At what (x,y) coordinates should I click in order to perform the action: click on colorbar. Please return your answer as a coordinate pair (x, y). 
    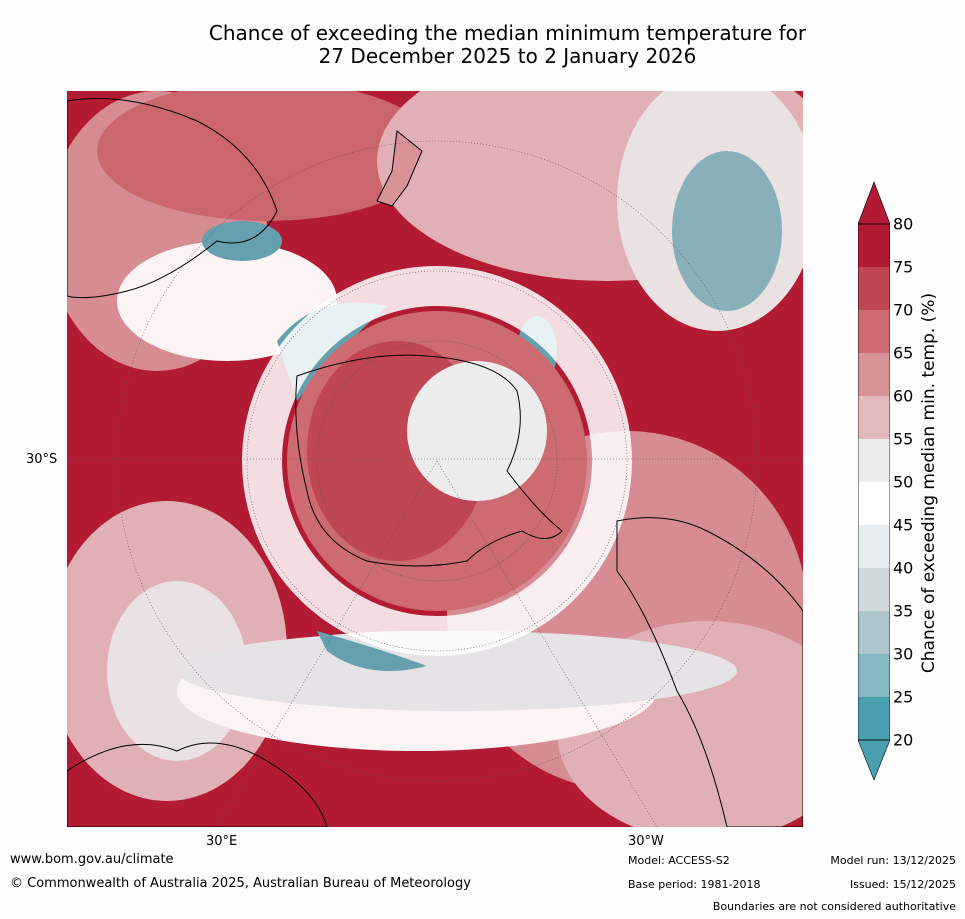
    Looking at the image, I should click on (874, 481).